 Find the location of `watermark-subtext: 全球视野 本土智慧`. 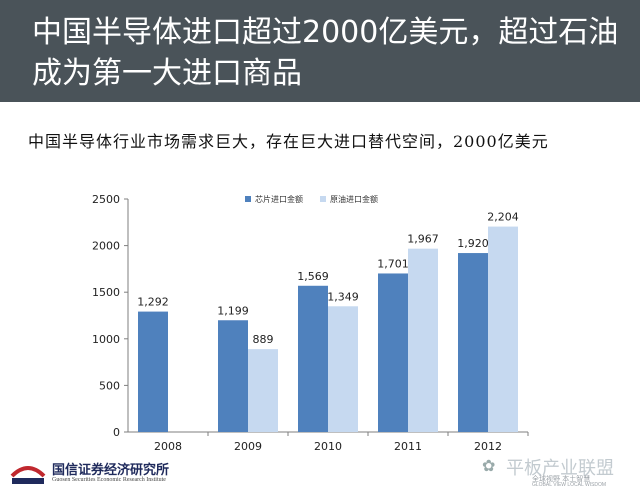

watermark-subtext: 全球视野 本土智慧 is located at coordinates (561, 479).